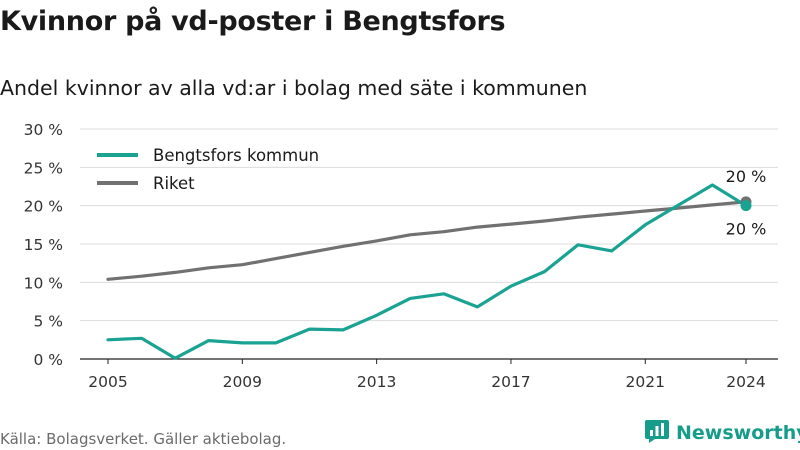 The height and width of the screenshot is (450, 800). What do you see at coordinates (43, 283) in the screenshot?
I see `y-tick-label: 10 %` at bounding box center [43, 283].